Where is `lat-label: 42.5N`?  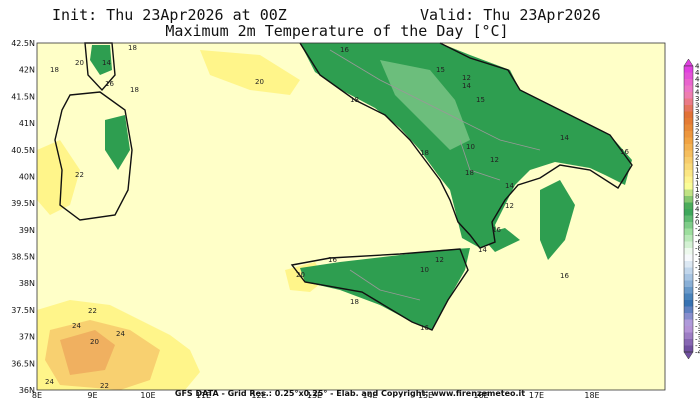 lat-label: 42.5N is located at coordinates (23, 43).